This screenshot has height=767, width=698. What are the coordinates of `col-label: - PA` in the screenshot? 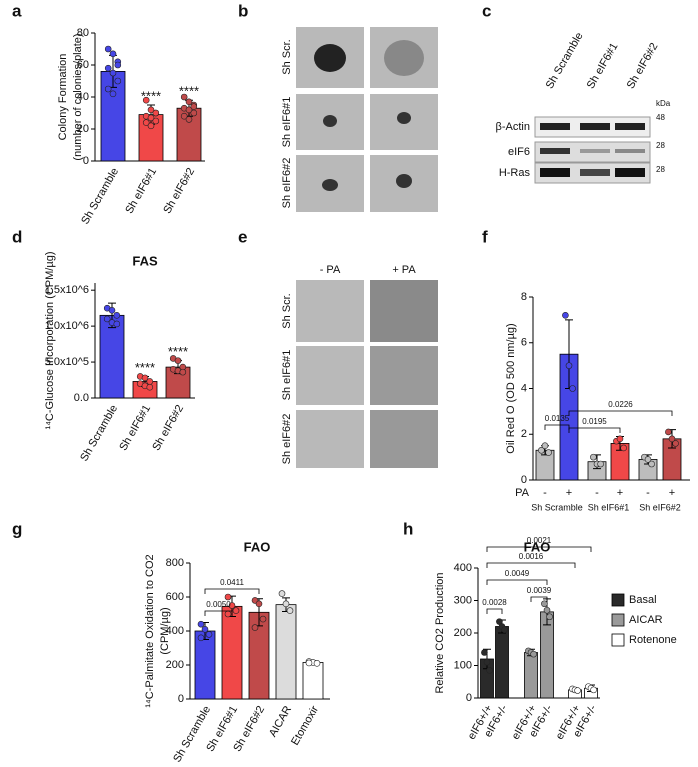 It's located at (330, 270).